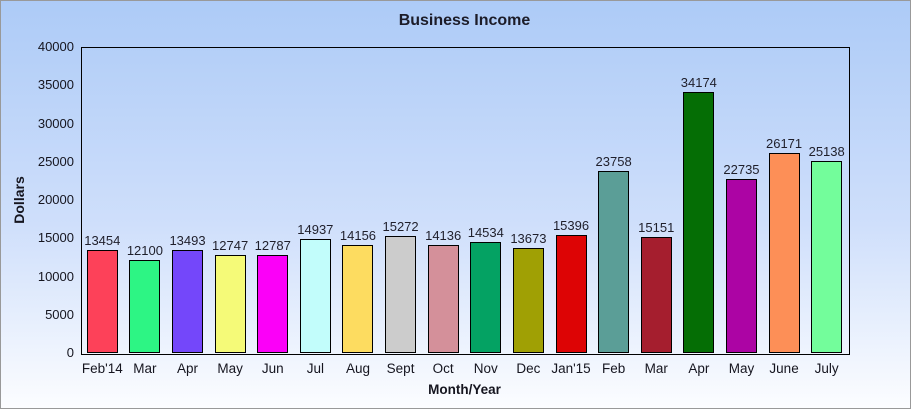 The image size is (911, 409). I want to click on bar-value-label: 15396, so click(571, 226).